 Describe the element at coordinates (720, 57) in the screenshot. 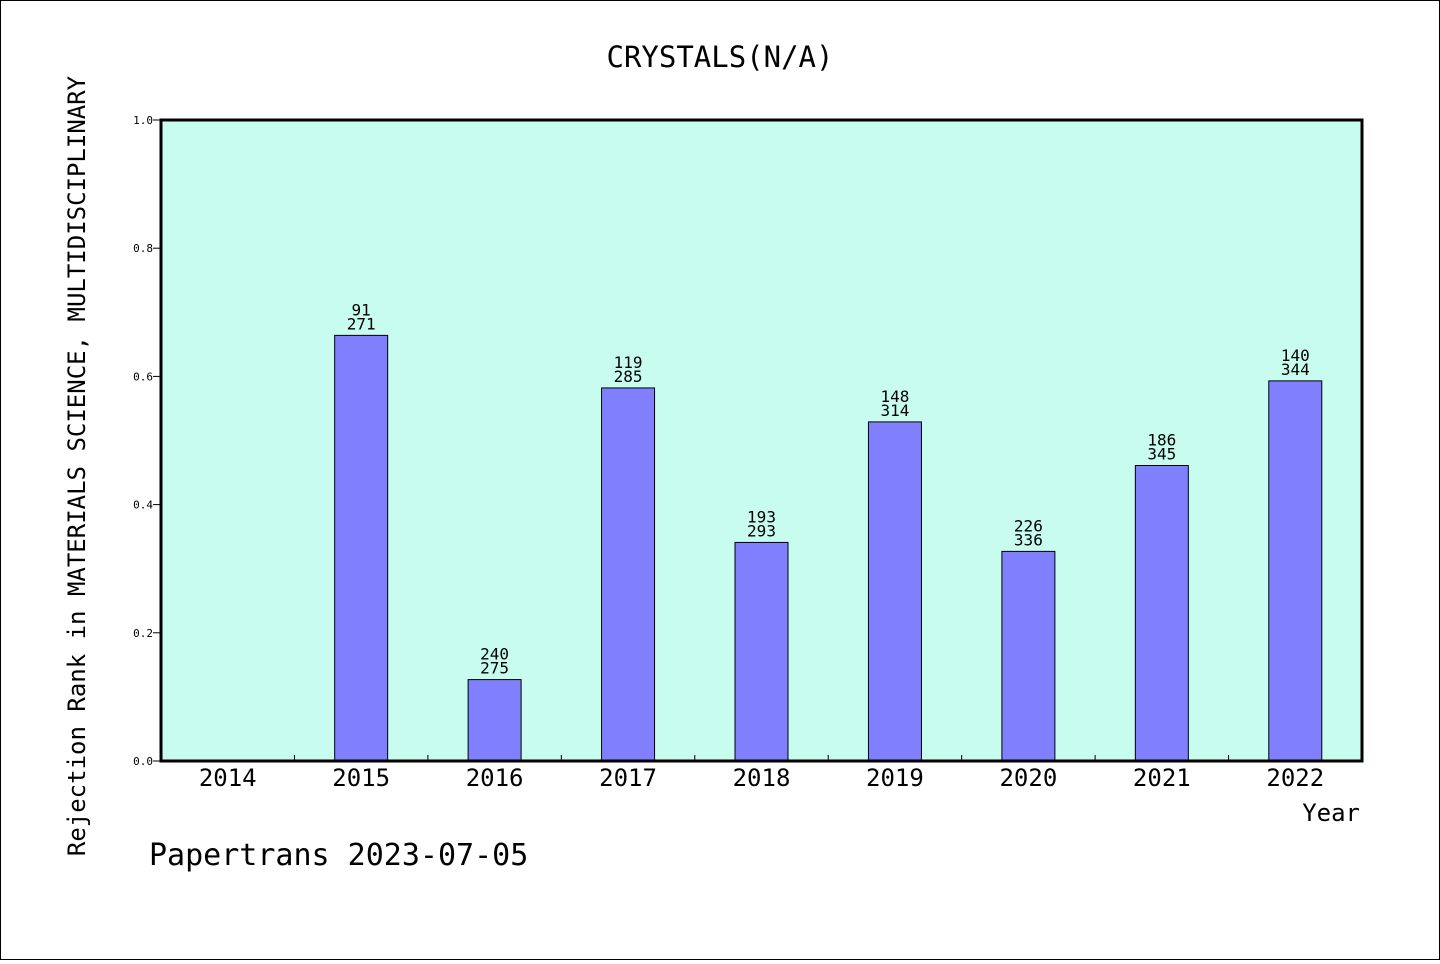

I see `chart-title: CRYSTALS(N/A)` at that location.